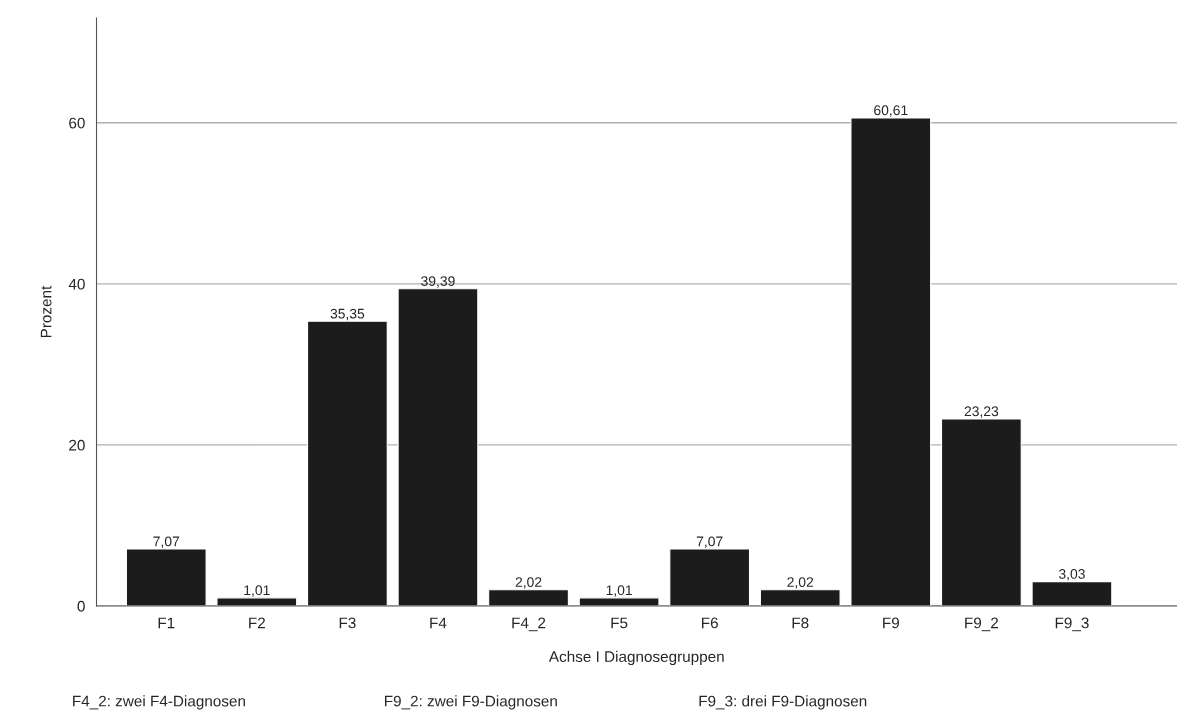 Image resolution: width=1177 pixels, height=724 pixels. Describe the element at coordinates (77, 445) in the screenshot. I see `y-tick-label: 20` at that location.